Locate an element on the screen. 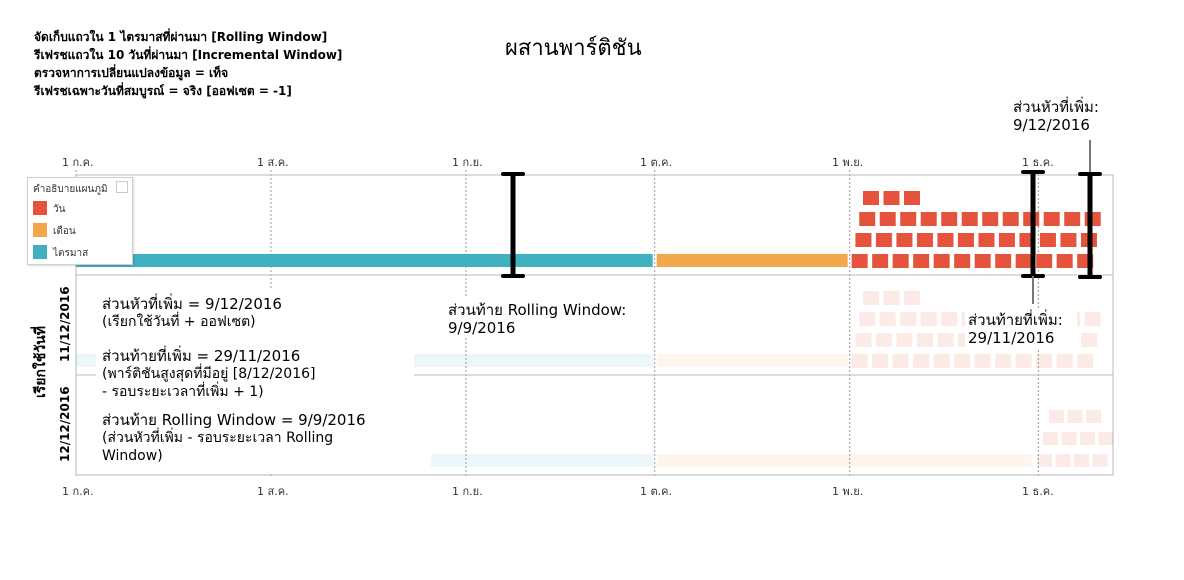 The height and width of the screenshot is (580, 1184). note-line: ส่วนท้ายที่เพิ่ม = 29/11/2016 is located at coordinates (201, 356).